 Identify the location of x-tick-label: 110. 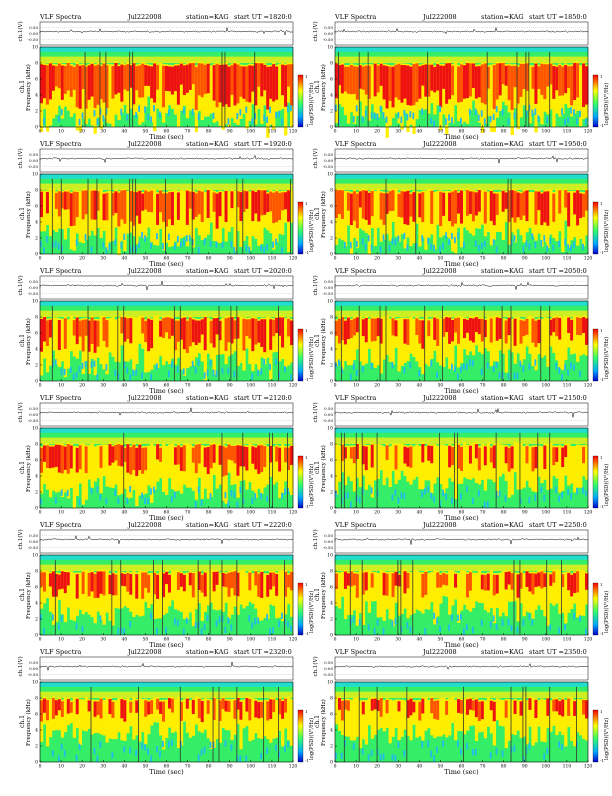
(272, 767).